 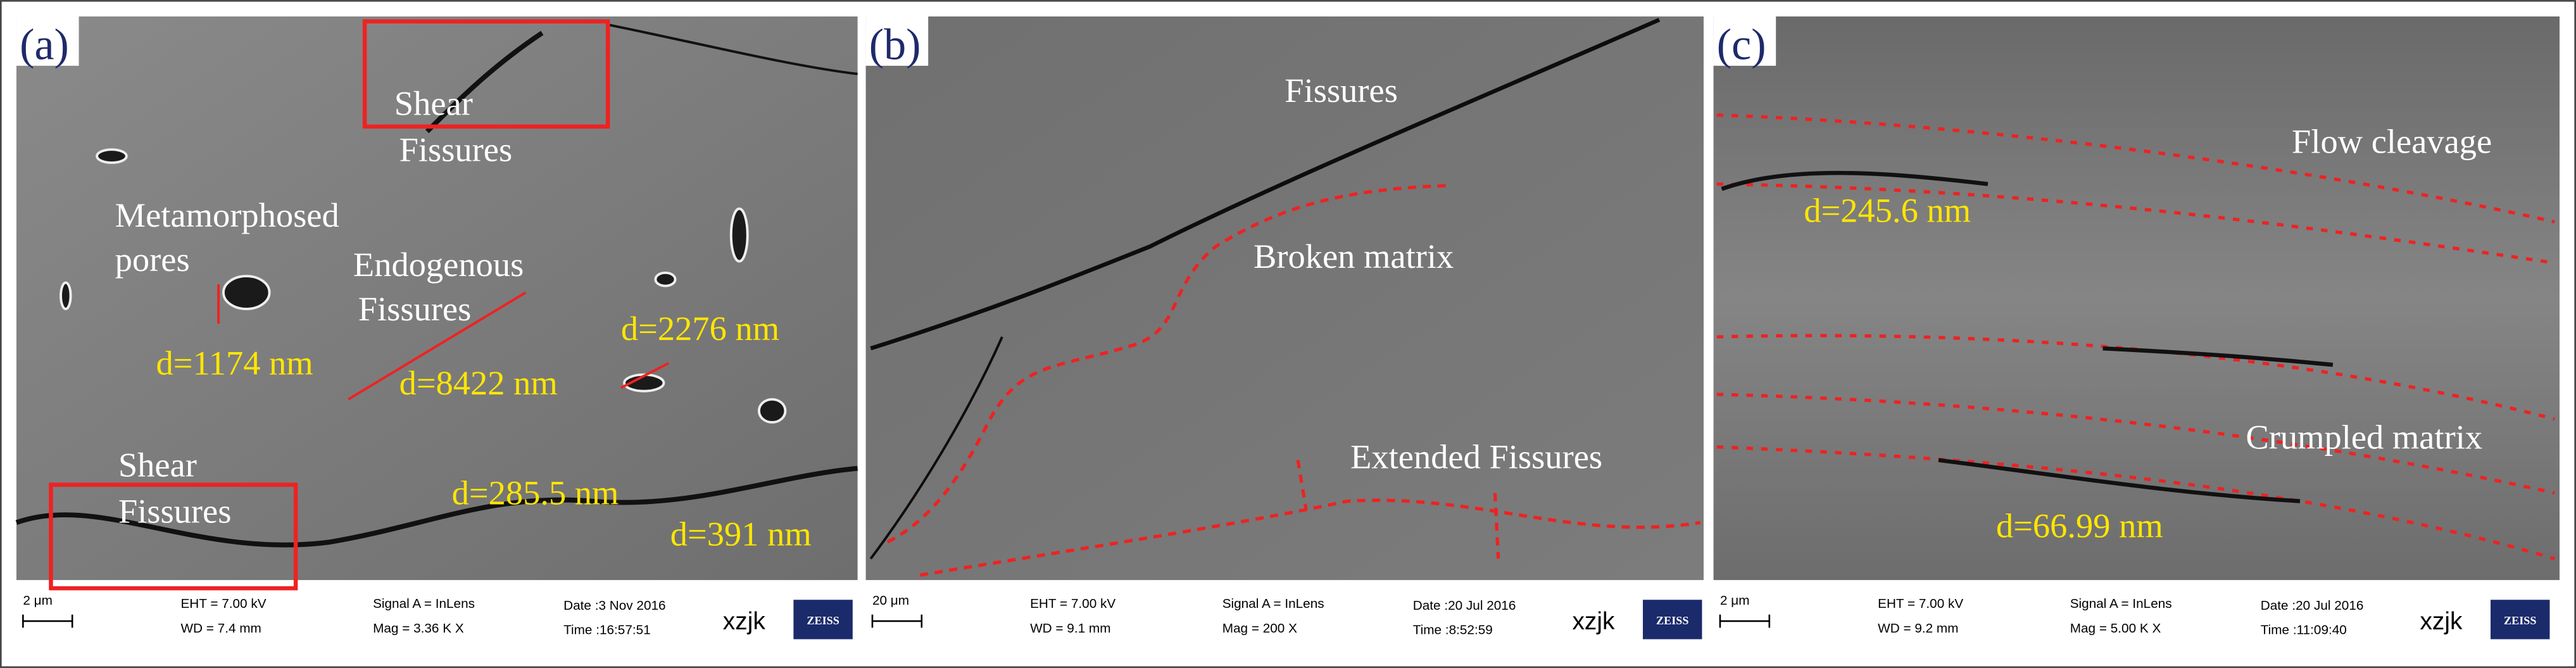 I want to click on wd: WD = 7.4 mm, so click(x=220, y=628).